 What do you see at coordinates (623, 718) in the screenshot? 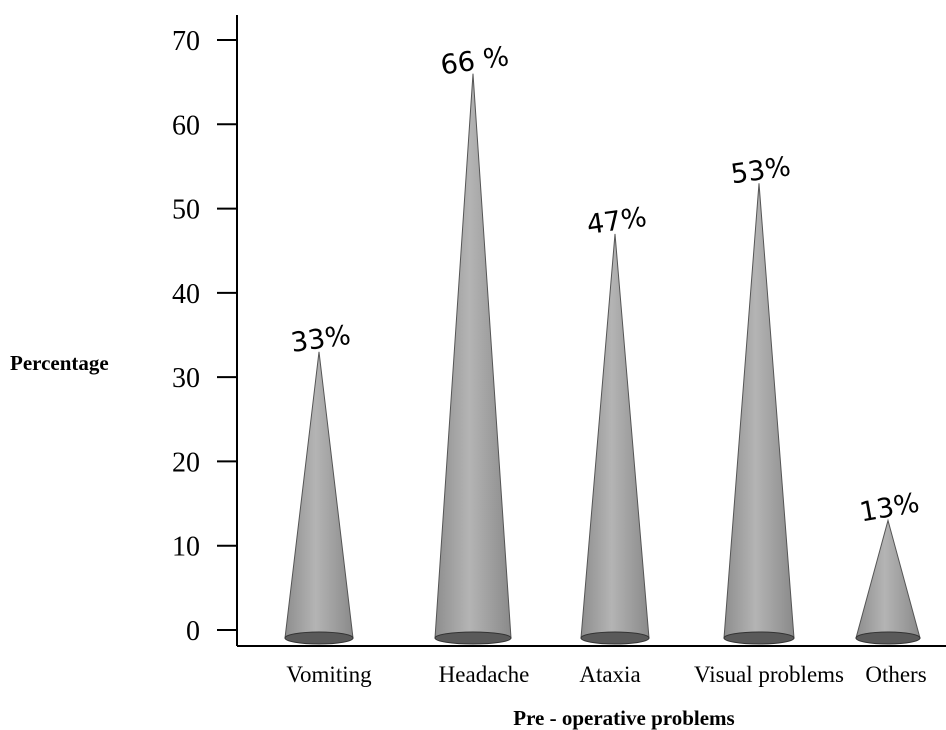
I see `x-axis-title: Pre - operative problems` at bounding box center [623, 718].